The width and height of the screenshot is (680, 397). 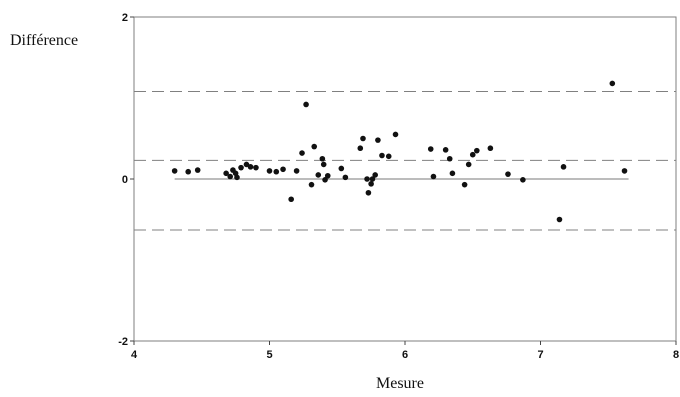 What do you see at coordinates (125, 18) in the screenshot?
I see `y-tick-label: 2` at bounding box center [125, 18].